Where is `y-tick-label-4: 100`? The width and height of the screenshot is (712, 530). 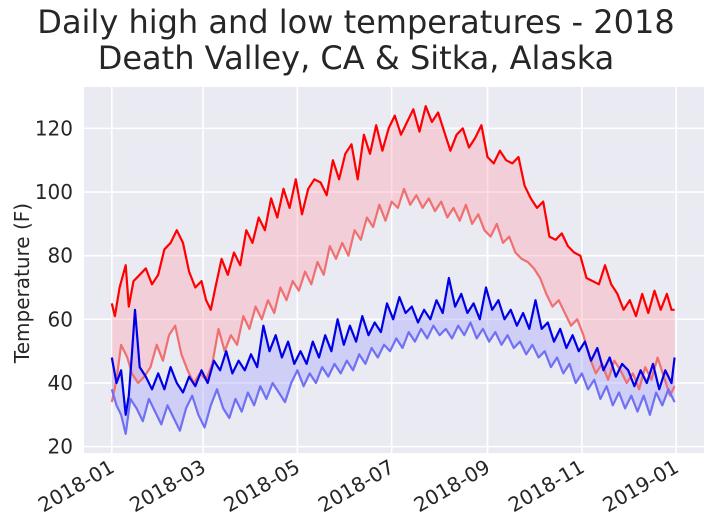 y-tick-label-4: 100 is located at coordinates (54, 192).